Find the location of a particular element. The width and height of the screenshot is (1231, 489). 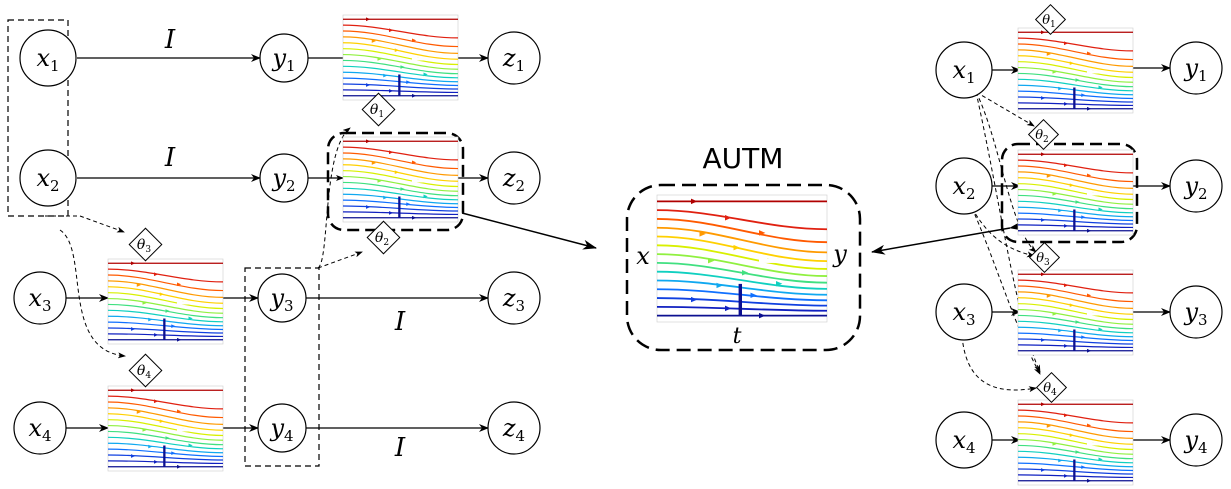

autm-t-label: t is located at coordinates (737, 336).